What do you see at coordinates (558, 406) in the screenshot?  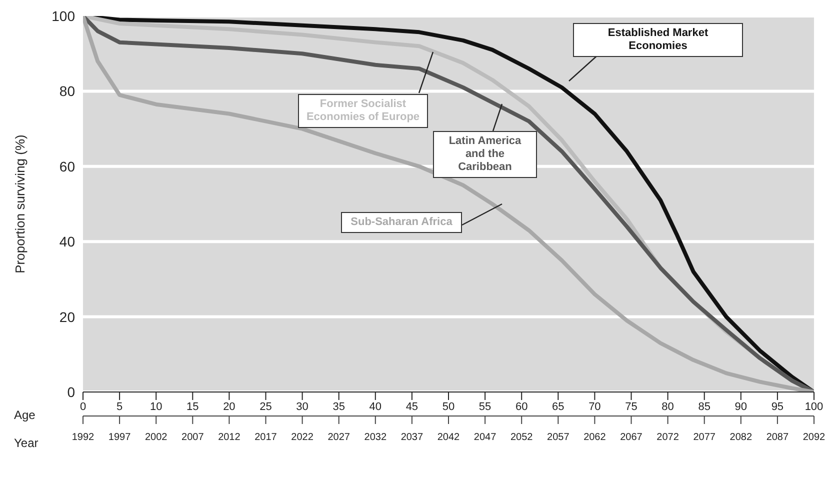 I see `x-tick-label: 65` at bounding box center [558, 406].